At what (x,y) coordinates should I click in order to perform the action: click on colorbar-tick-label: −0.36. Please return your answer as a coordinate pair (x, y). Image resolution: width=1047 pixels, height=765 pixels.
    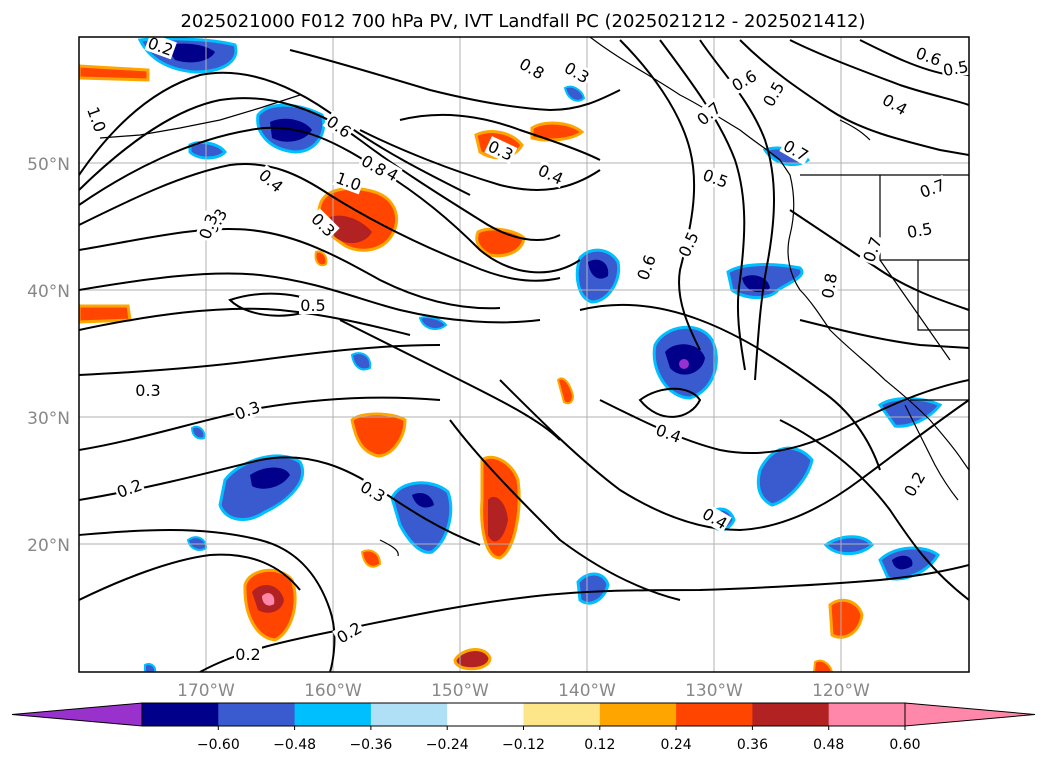
    Looking at the image, I should click on (370, 745).